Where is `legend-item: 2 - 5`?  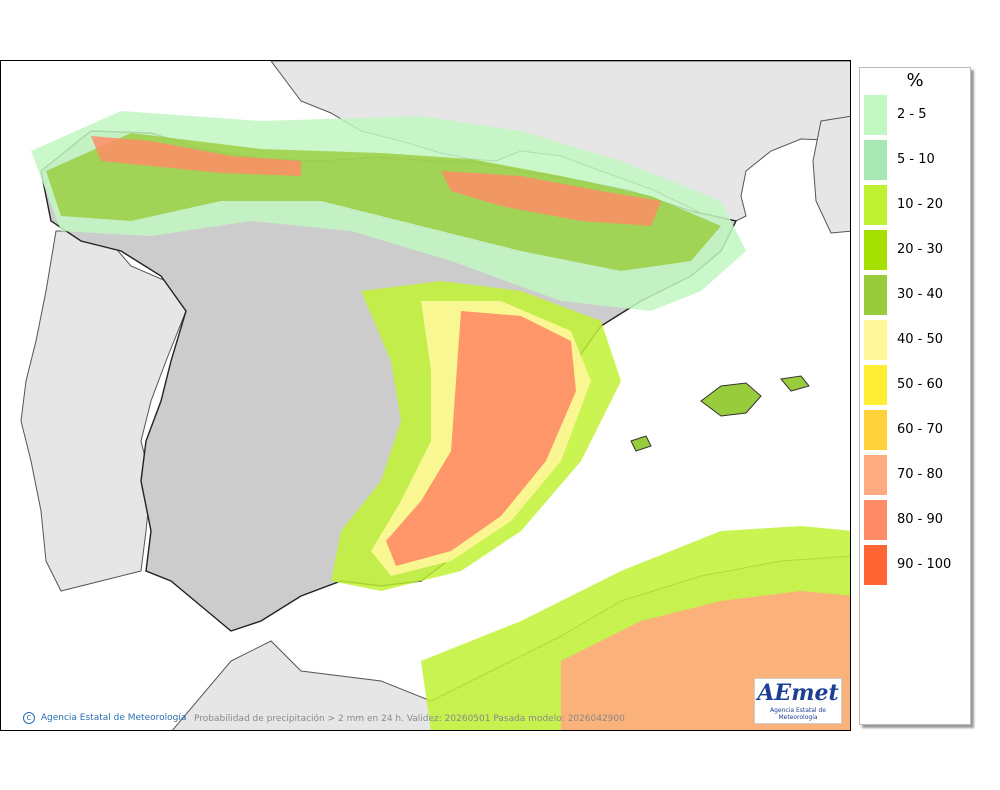
legend-item: 2 - 5 is located at coordinates (916, 115).